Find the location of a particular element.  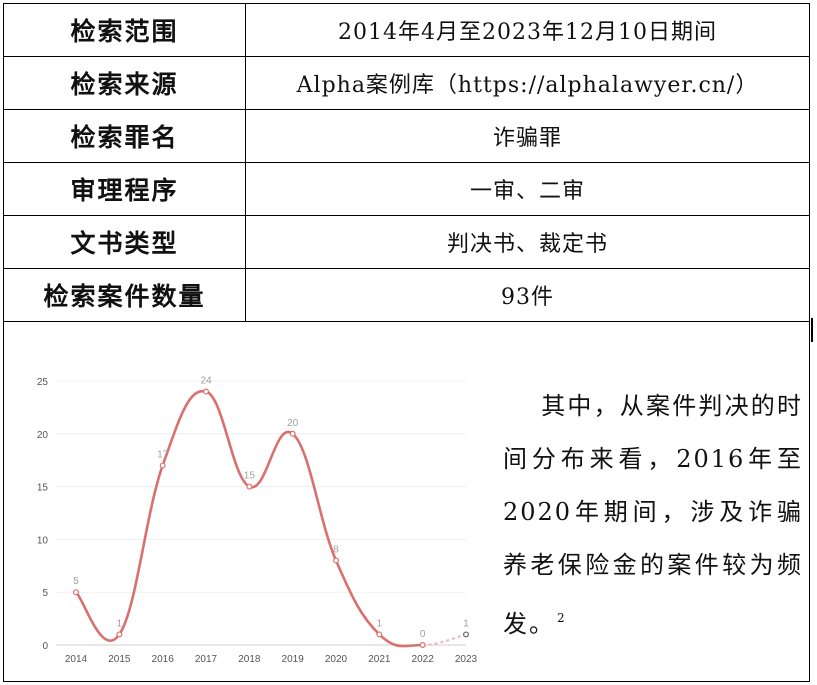

row-label: 审理程序 is located at coordinates (124, 189).